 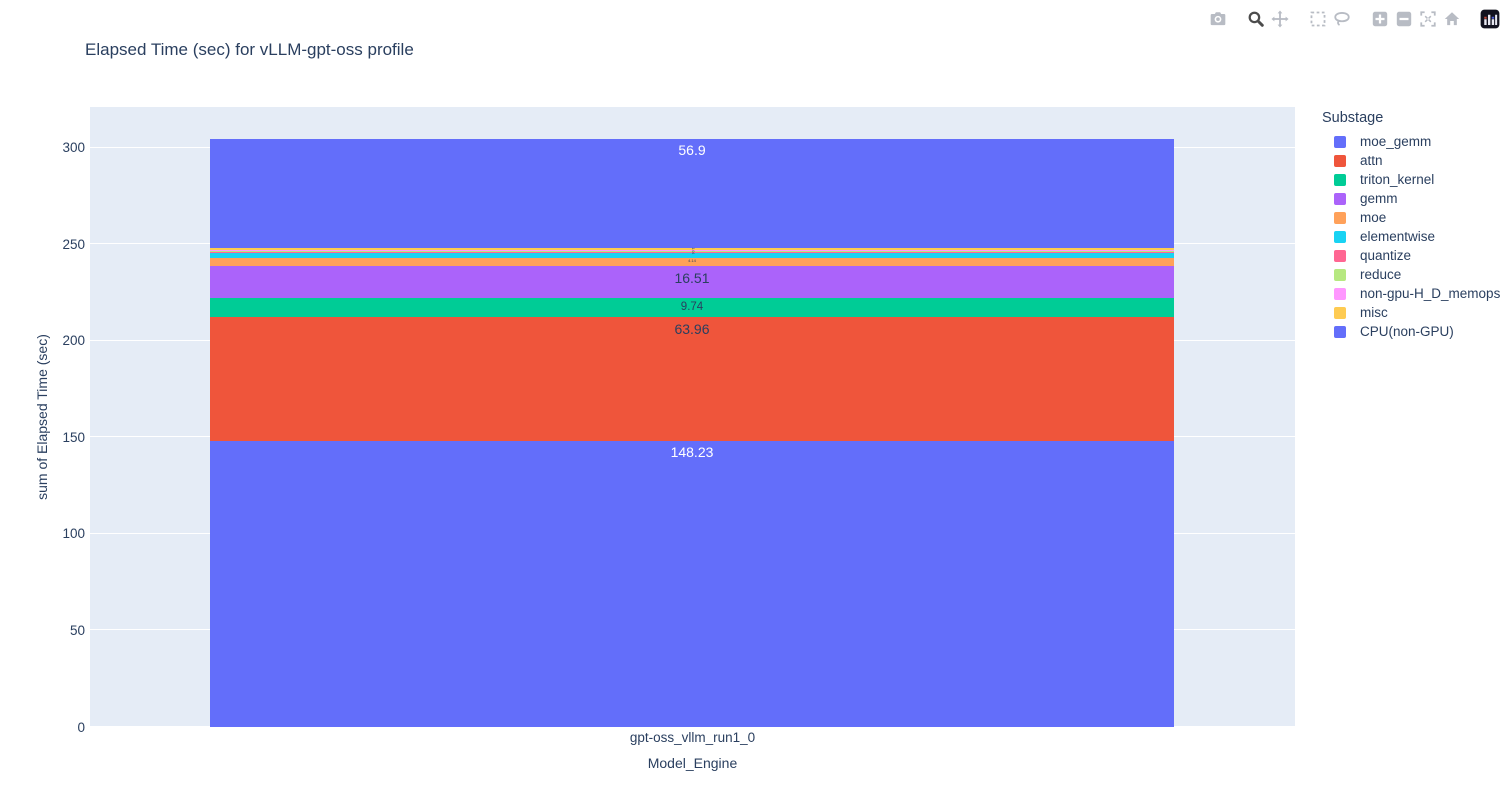 I want to click on y-tick-label-250: 250, so click(x=73, y=244).